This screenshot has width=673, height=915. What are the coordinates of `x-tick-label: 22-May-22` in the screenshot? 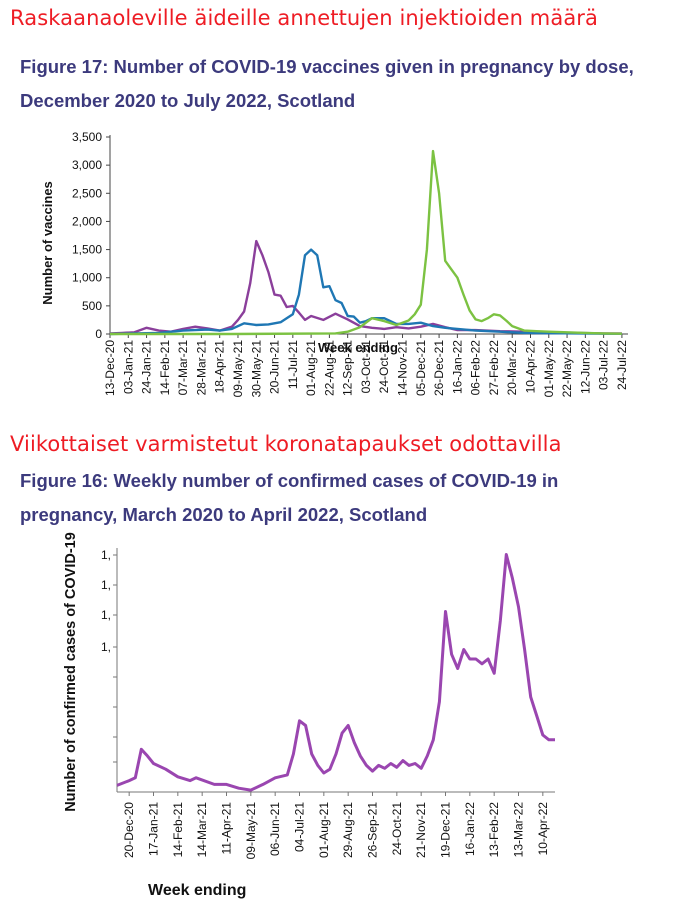 It's located at (567, 369).